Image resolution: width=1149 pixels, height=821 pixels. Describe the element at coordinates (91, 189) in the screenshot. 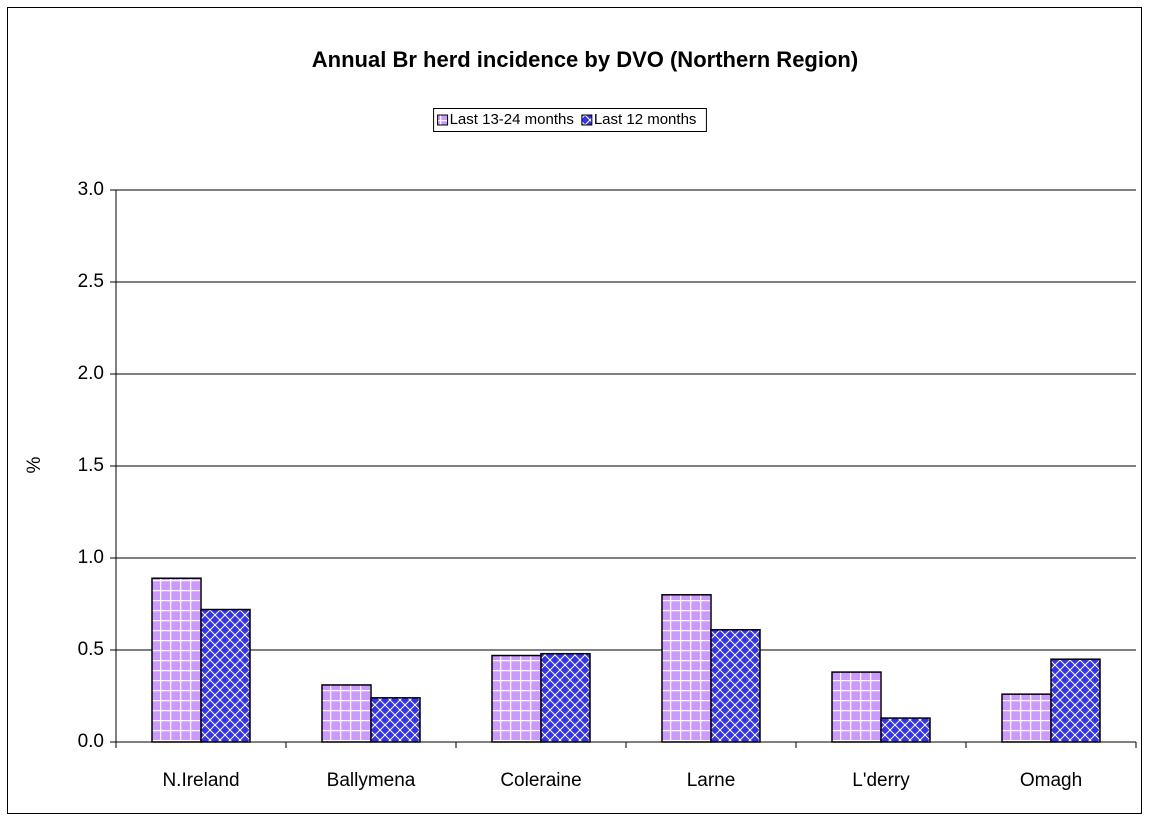

I see `y-tick-label: 3.0` at that location.